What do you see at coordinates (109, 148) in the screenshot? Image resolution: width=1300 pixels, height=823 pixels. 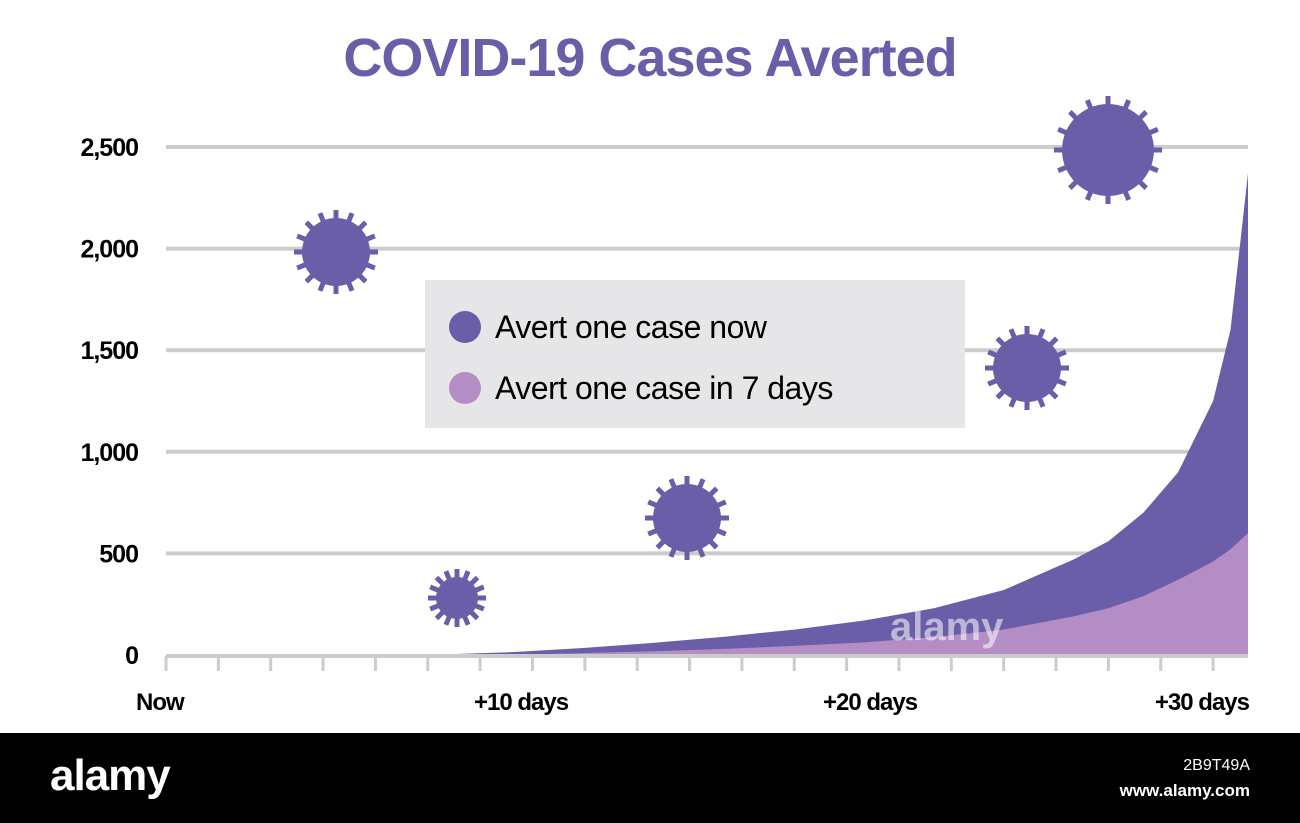 I see `y-tick-label: 2,500` at bounding box center [109, 148].